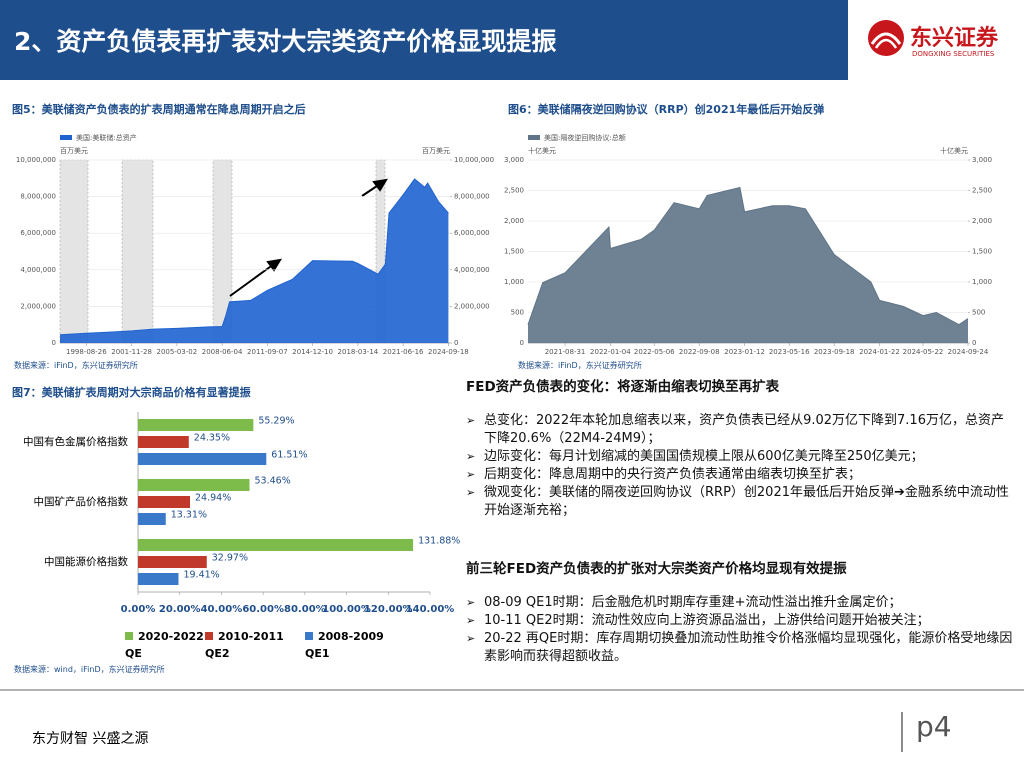  What do you see at coordinates (982, 221) in the screenshot?
I see `y2-tick-label: 2,000` at bounding box center [982, 221].